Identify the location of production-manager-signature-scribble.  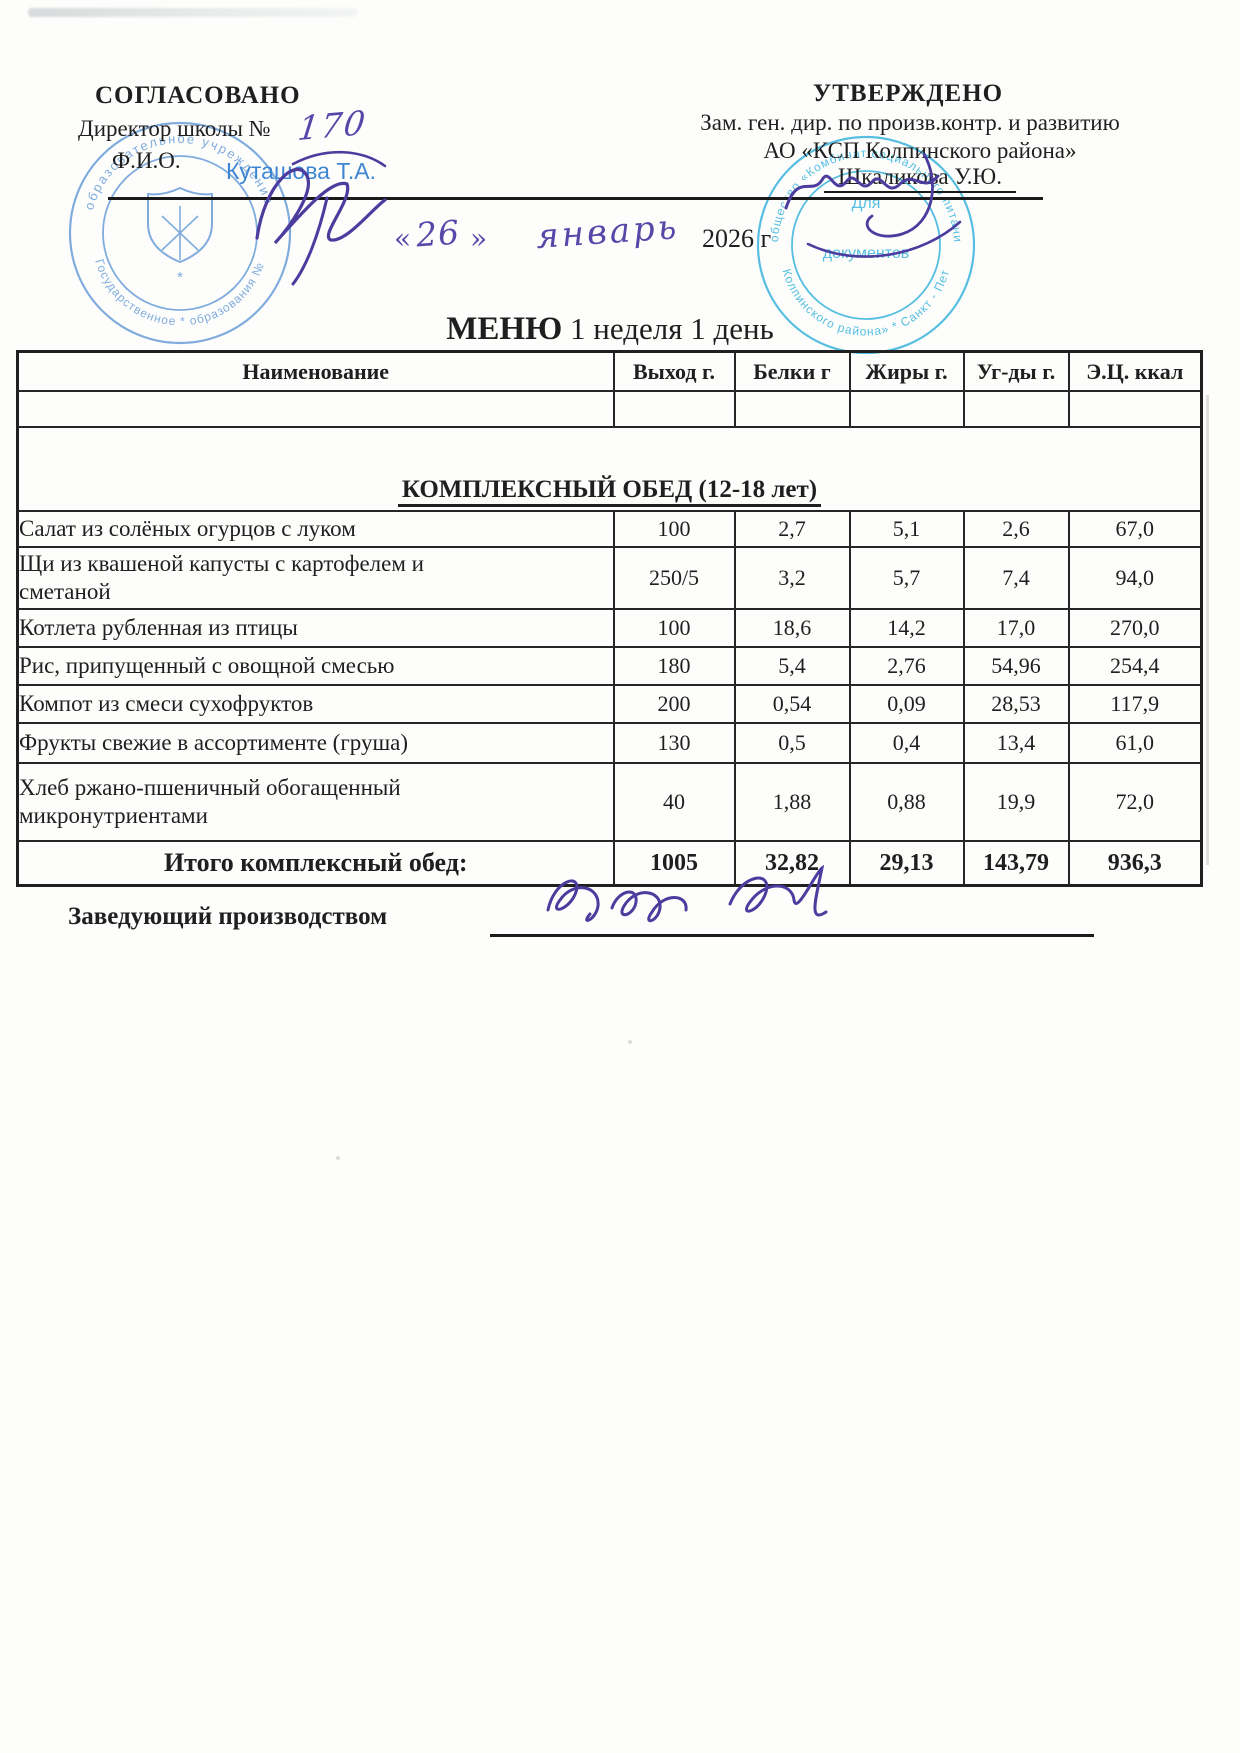
(687, 893).